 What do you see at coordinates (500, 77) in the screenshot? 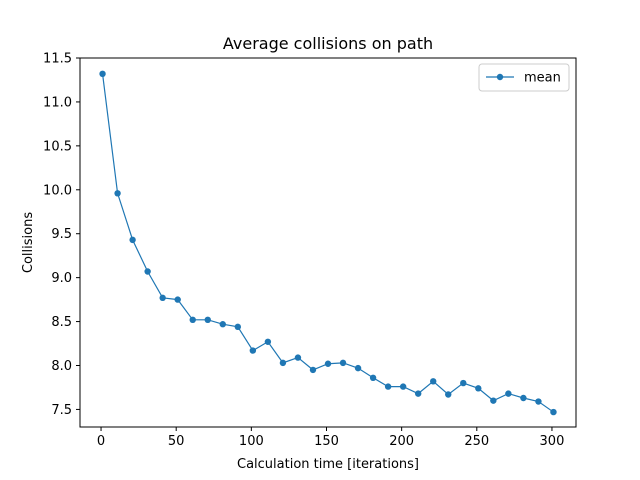
I see `legend-marker-mean` at bounding box center [500, 77].